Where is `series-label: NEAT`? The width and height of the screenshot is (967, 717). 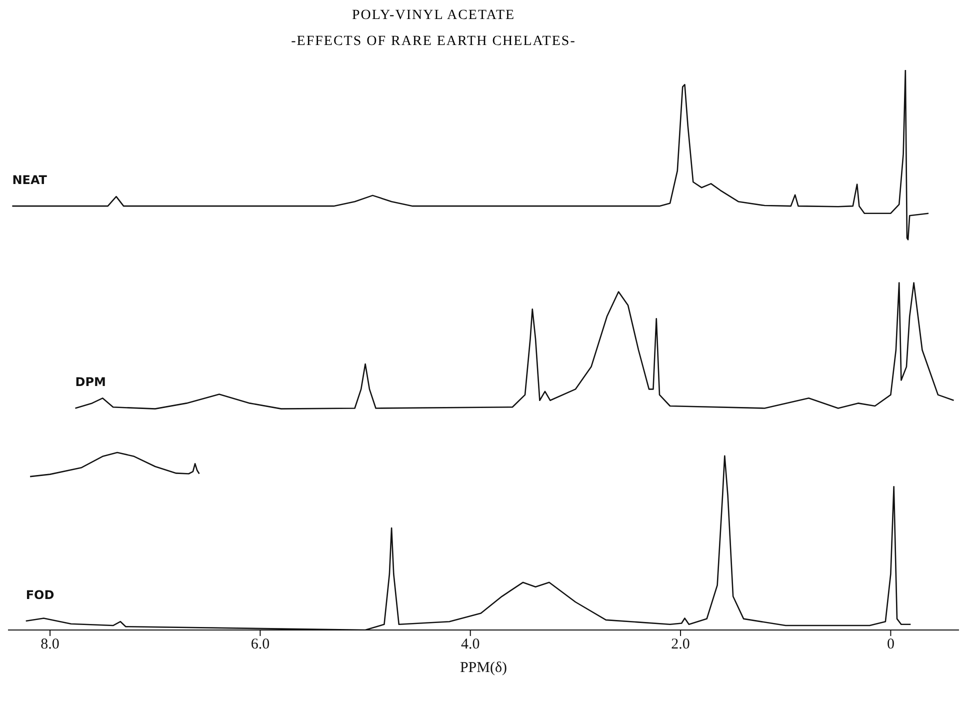 series-label: NEAT is located at coordinates (30, 180).